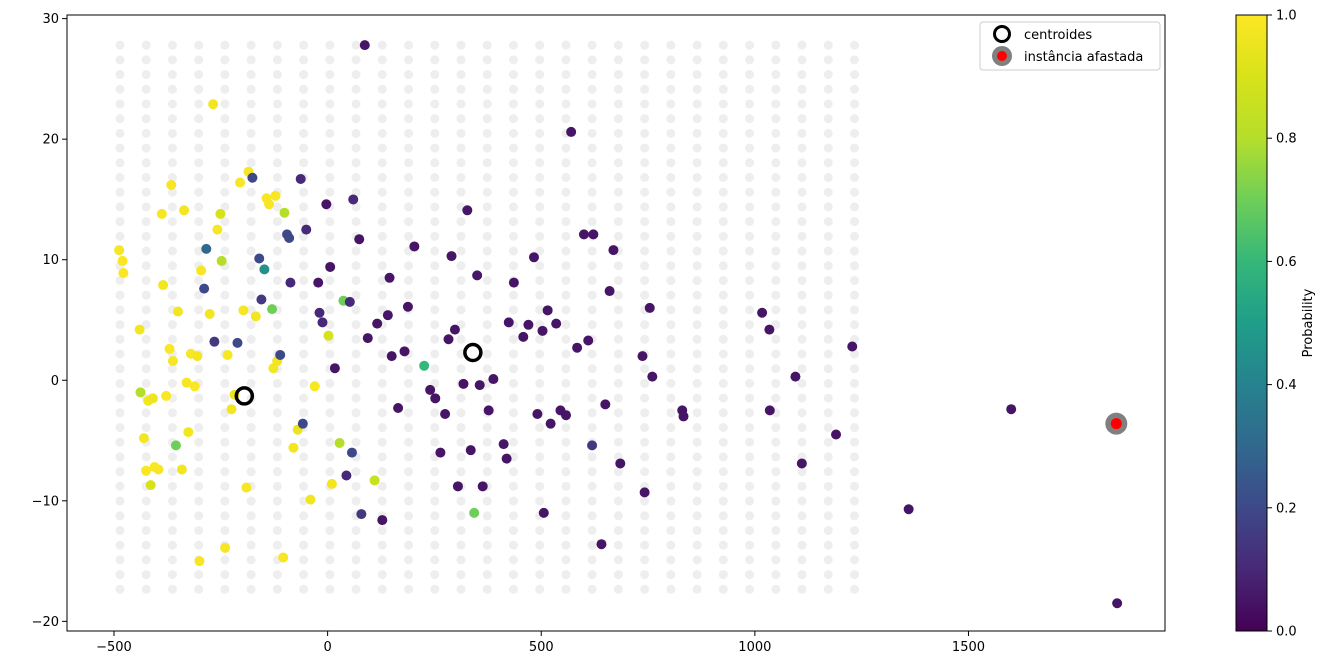  What do you see at coordinates (1286, 262) in the screenshot?
I see `colorbar-tick-label: 0.6` at bounding box center [1286, 262].